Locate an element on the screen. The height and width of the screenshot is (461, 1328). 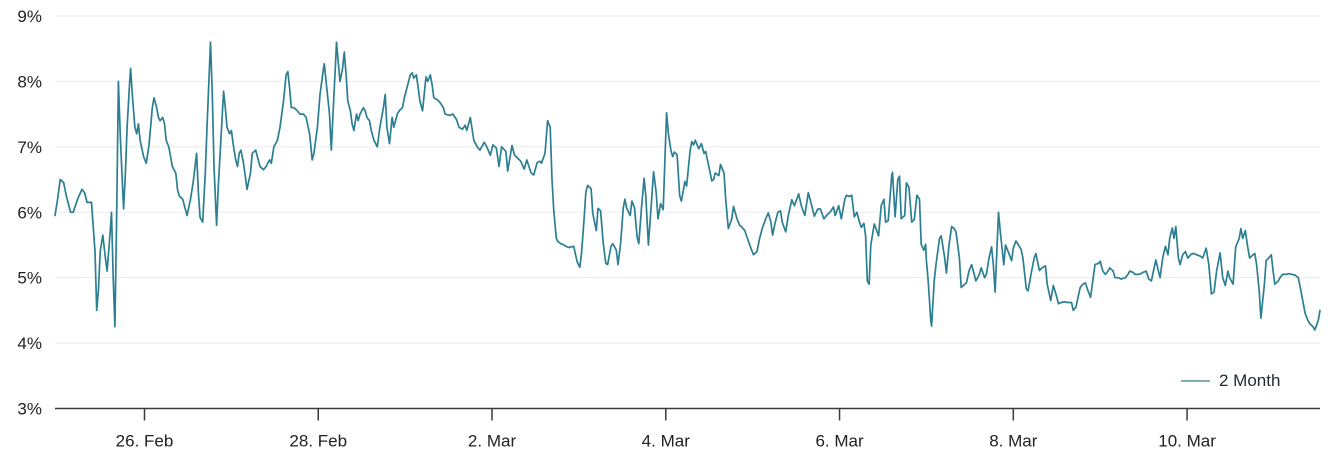
legend-label: 2 Month is located at coordinates (1250, 380).